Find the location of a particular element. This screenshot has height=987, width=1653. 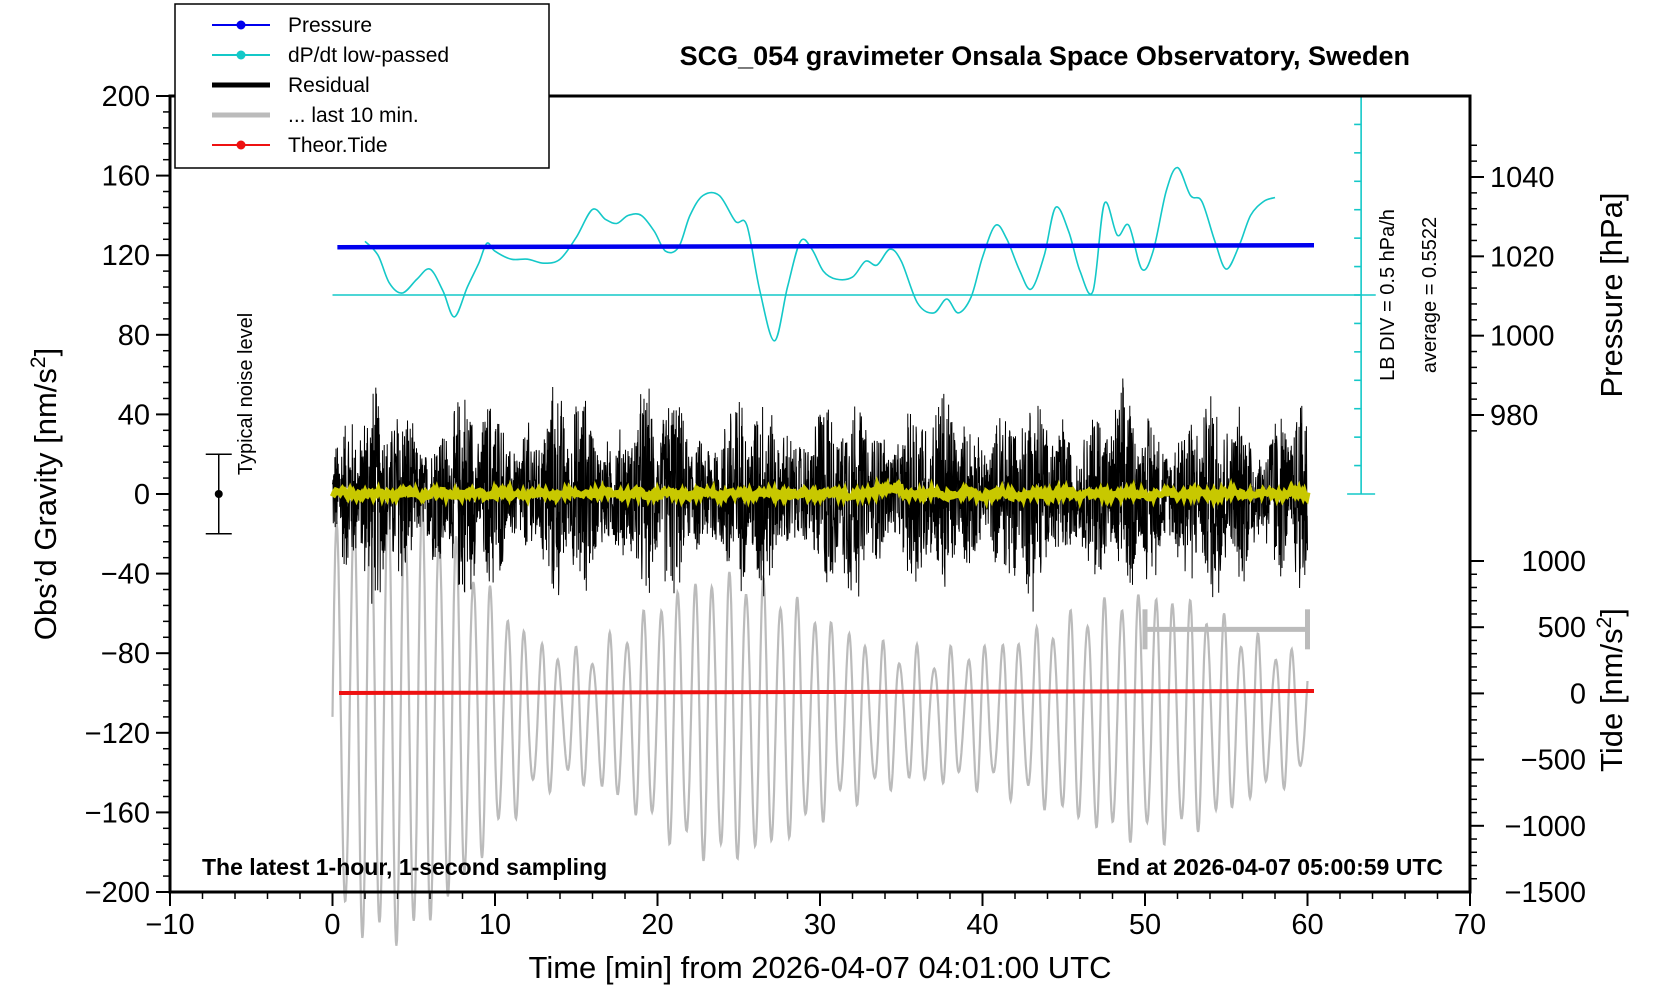

tide-tick-label: 1000 is located at coordinates (1553, 562).